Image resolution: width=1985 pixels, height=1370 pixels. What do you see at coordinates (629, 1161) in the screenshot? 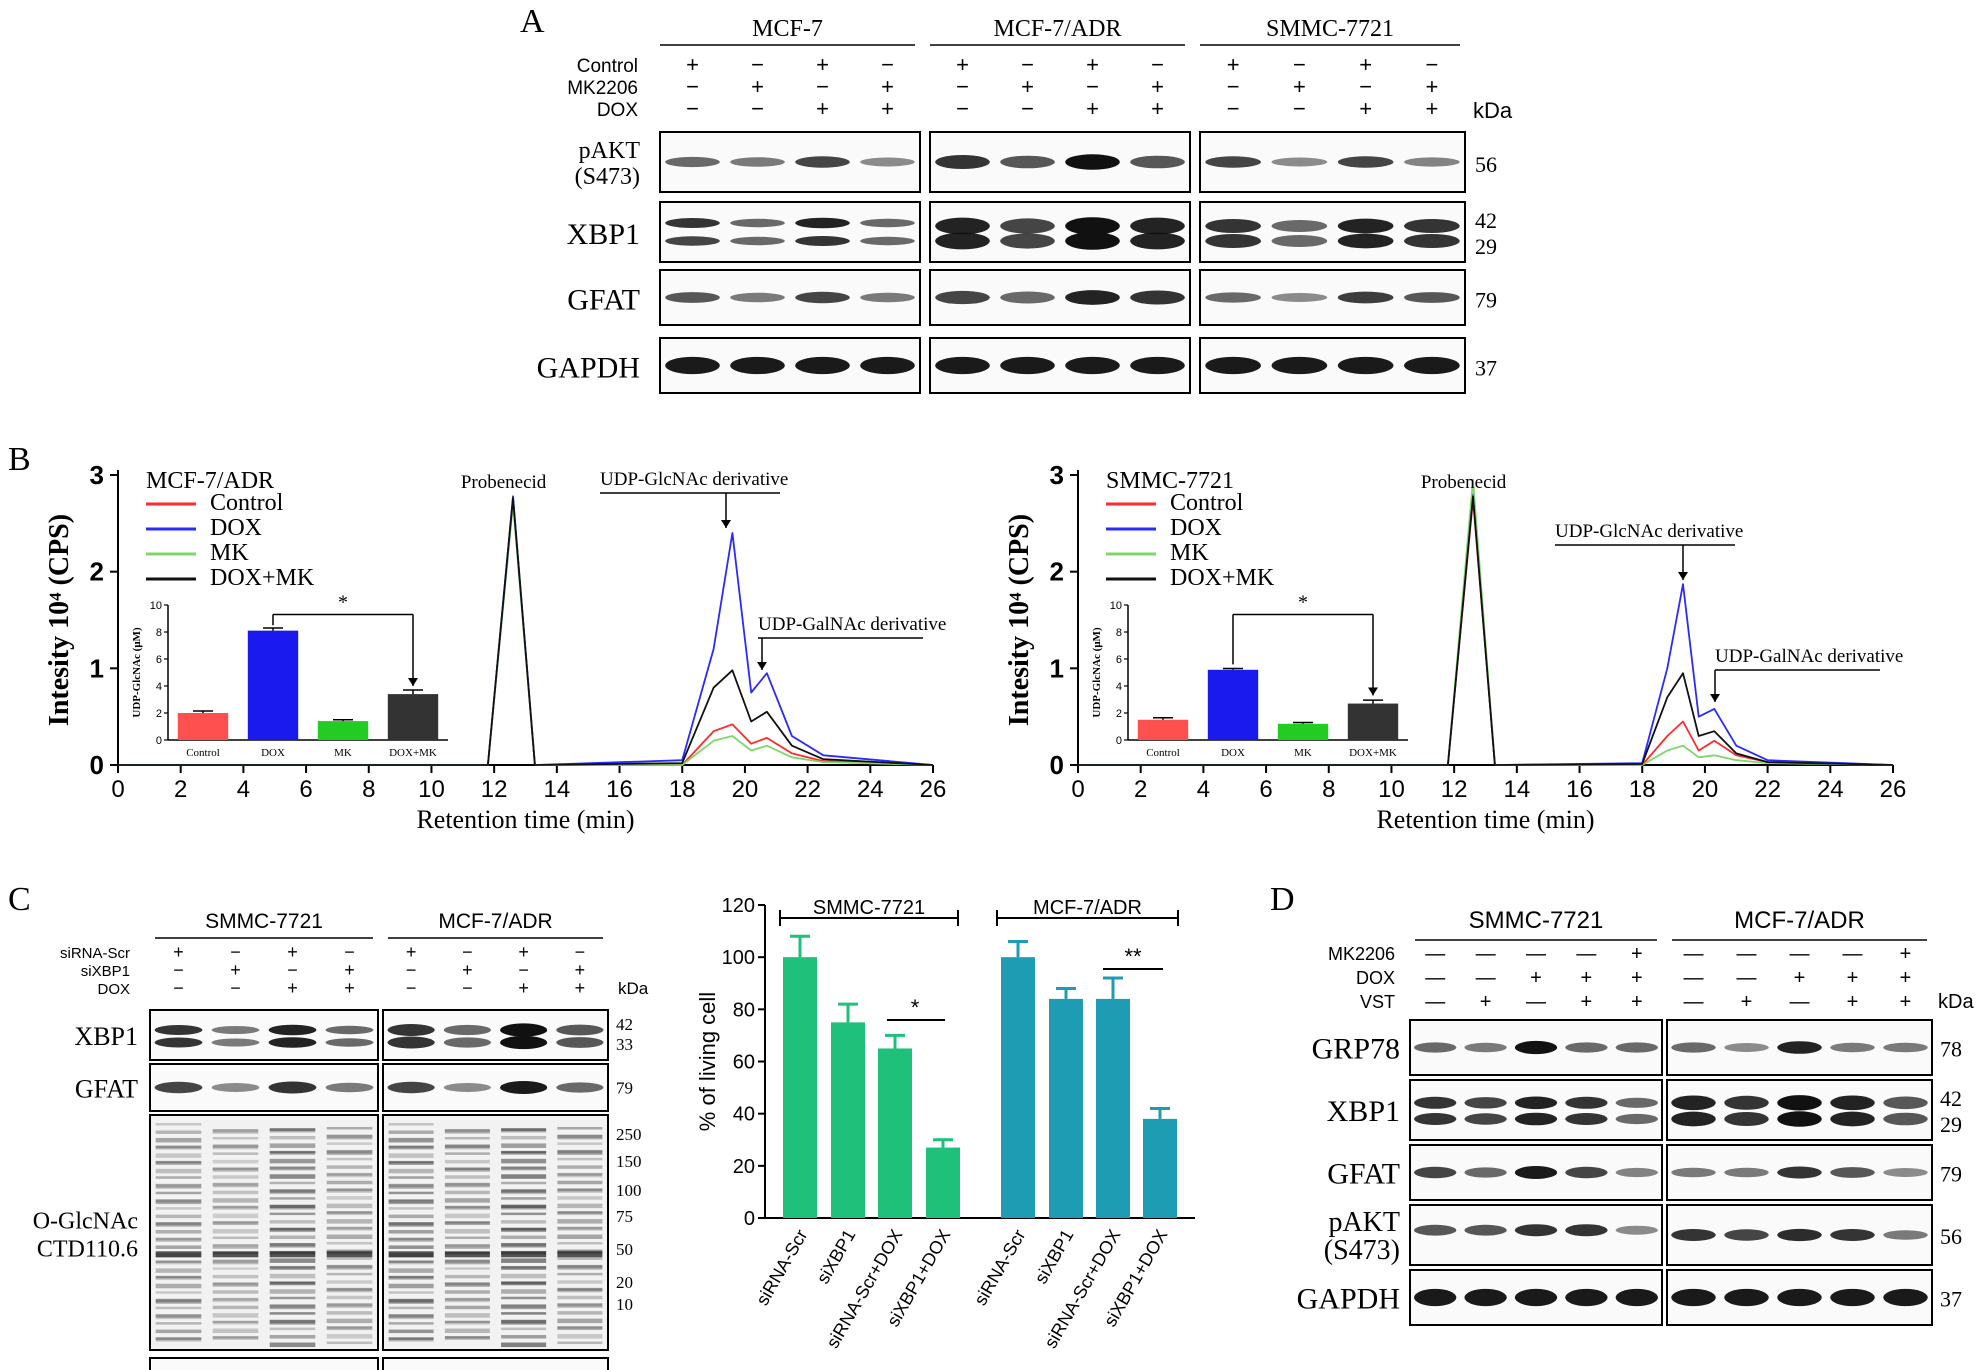
I see `panel-c-kda: 150` at bounding box center [629, 1161].